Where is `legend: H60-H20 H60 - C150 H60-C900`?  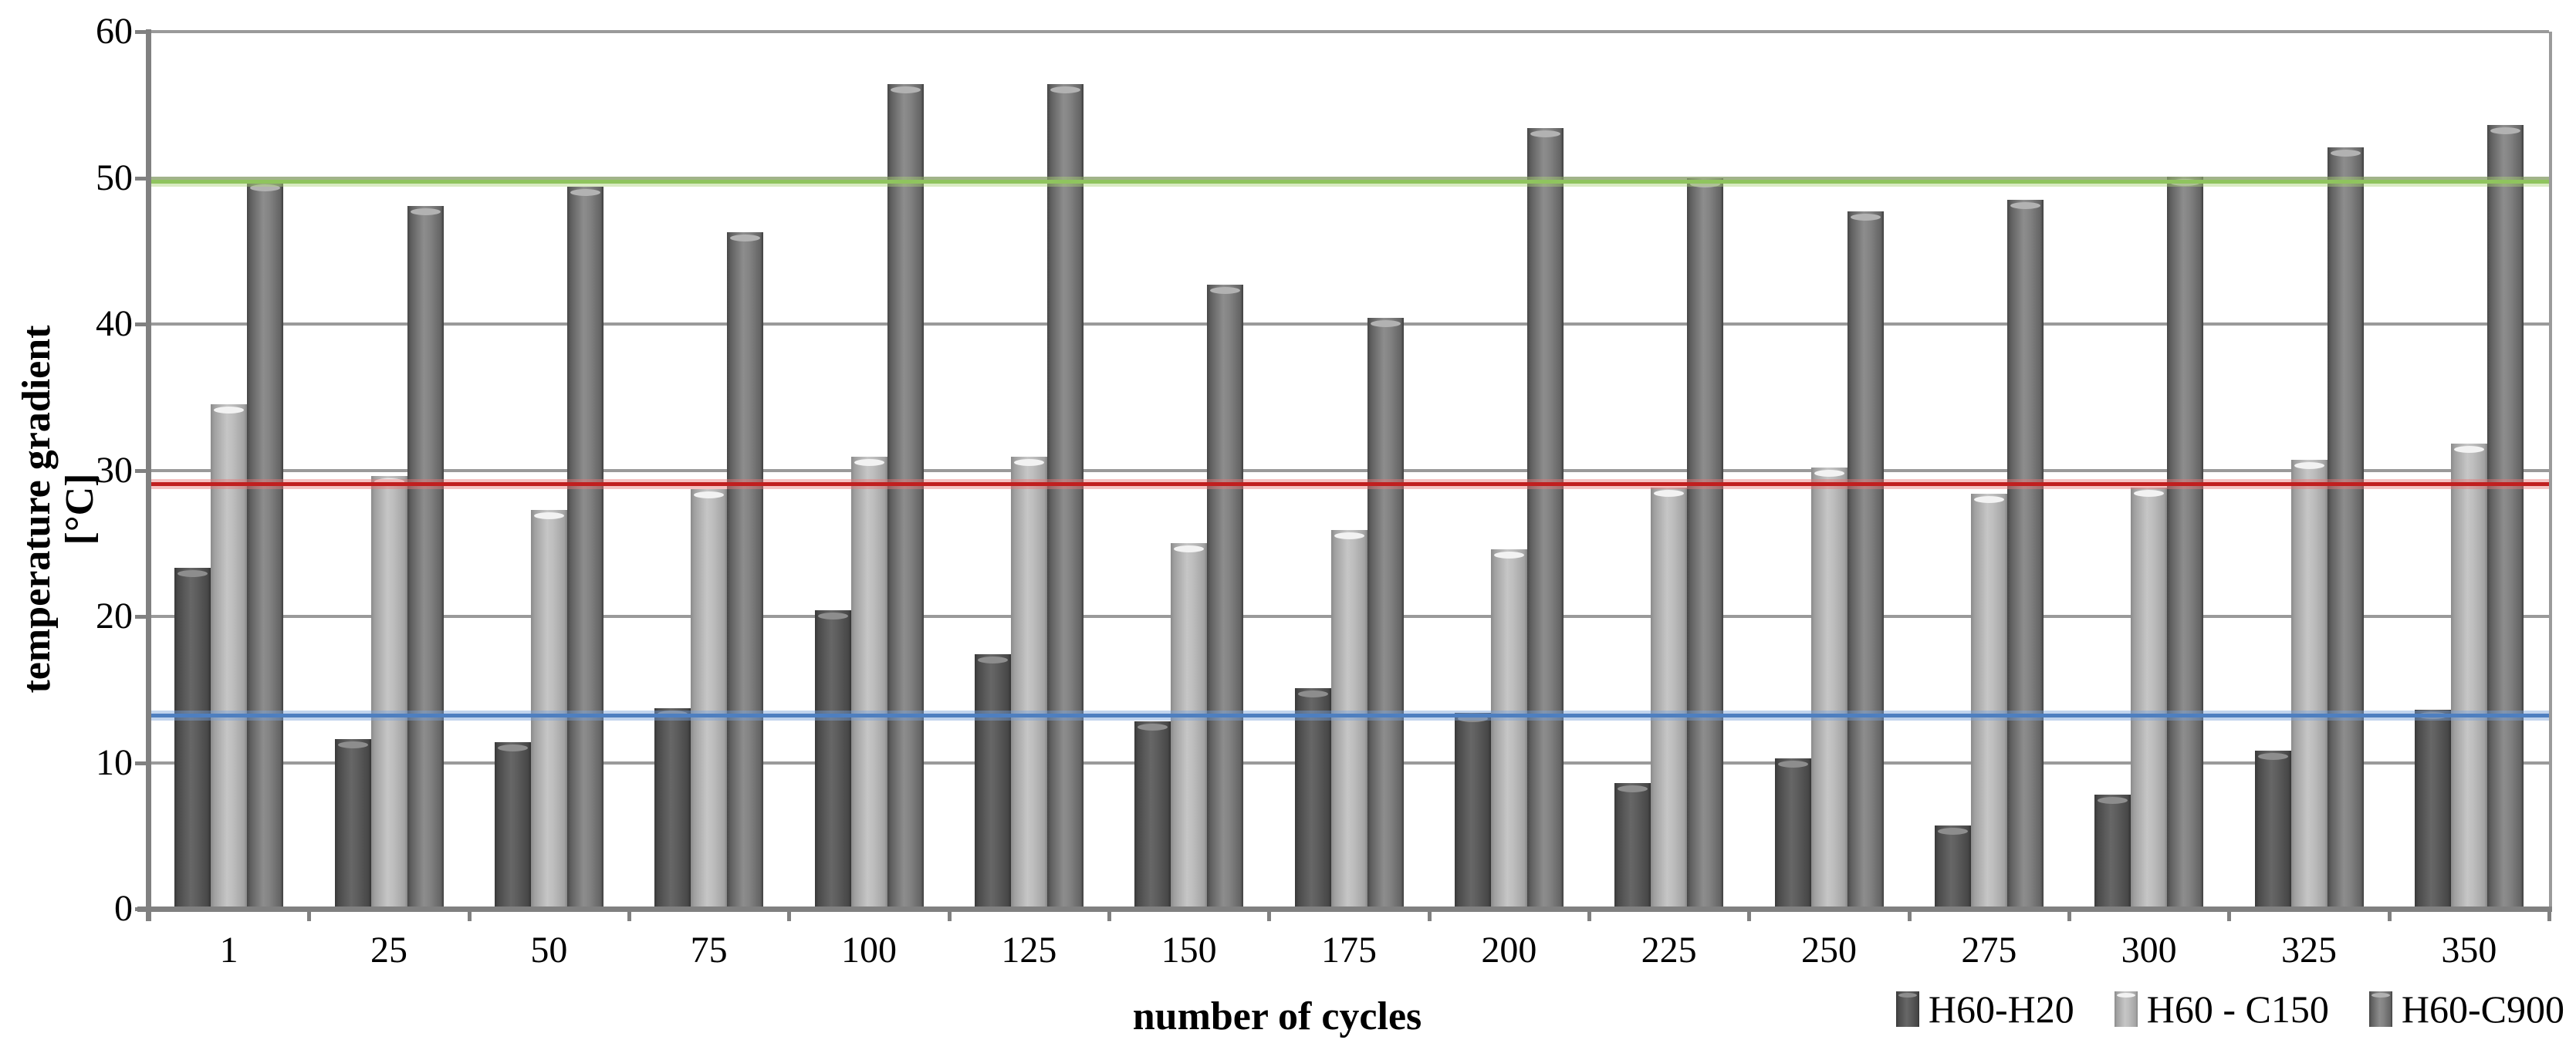 legend: H60-H20 H60 - C150 H60-C900 is located at coordinates (2229, 1009).